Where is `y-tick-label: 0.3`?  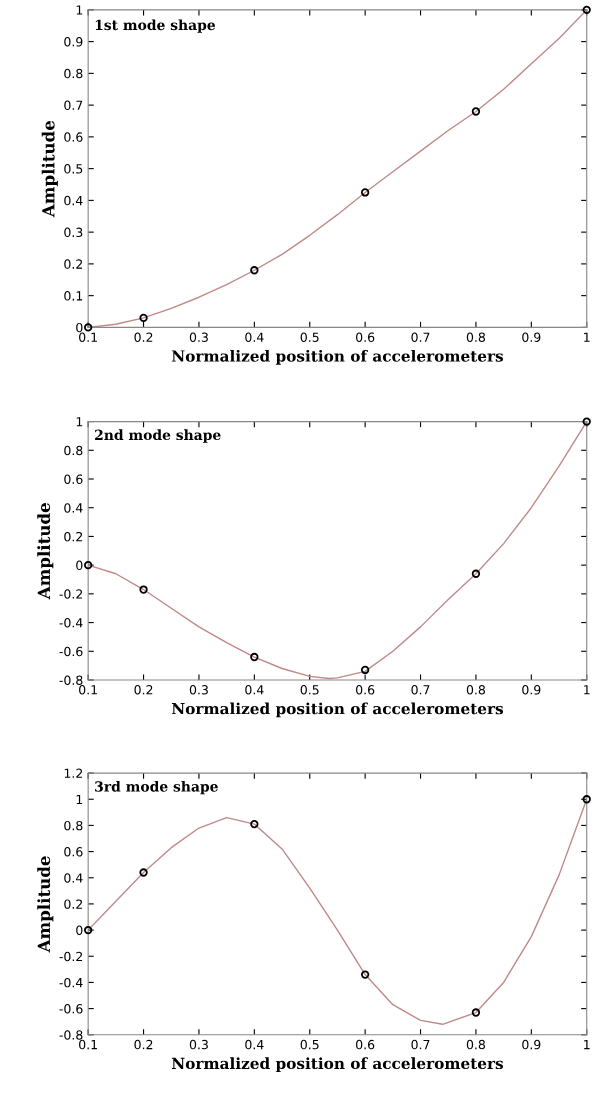 y-tick-label: 0.3 is located at coordinates (73, 232).